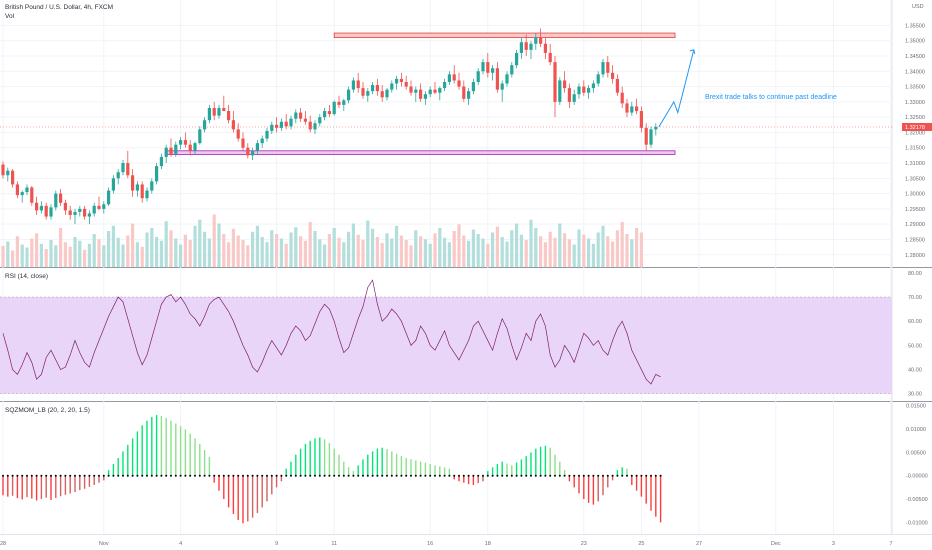 This screenshot has width=932, height=550. I want to click on time-tick-label: 16, so click(430, 544).